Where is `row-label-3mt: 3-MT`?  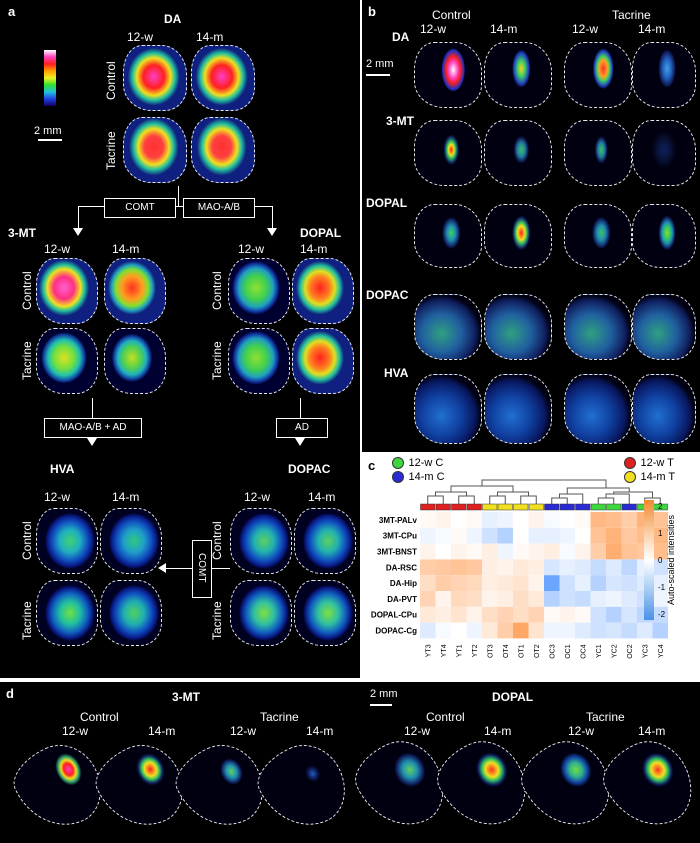
row-label-3mt: 3-MT is located at coordinates (400, 121).